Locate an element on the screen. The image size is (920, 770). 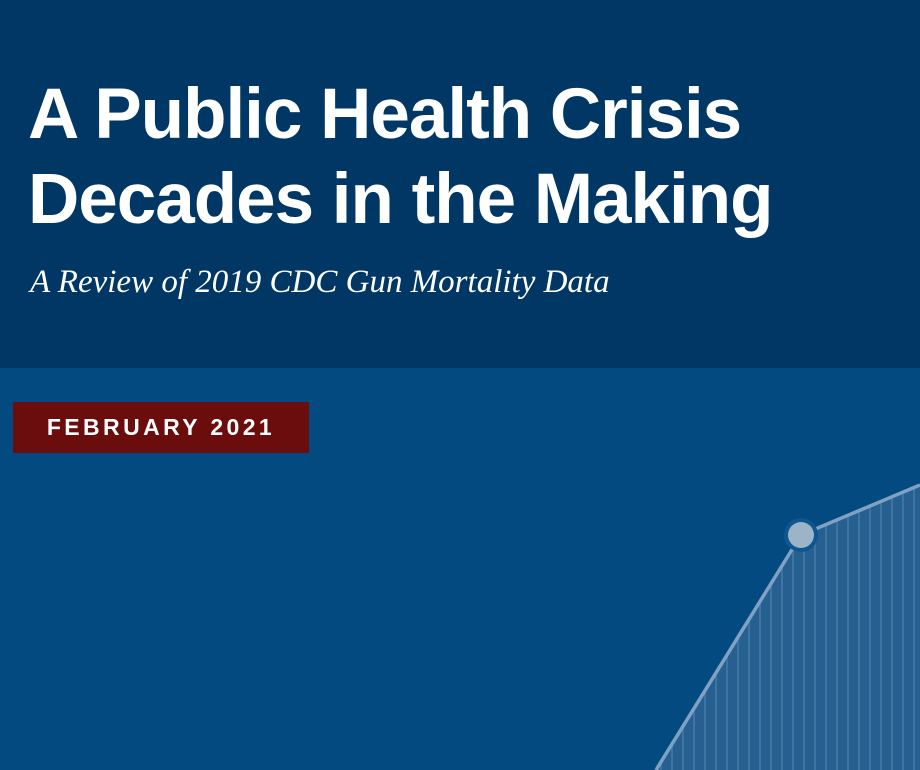
chart-point is located at coordinates (801, 535).